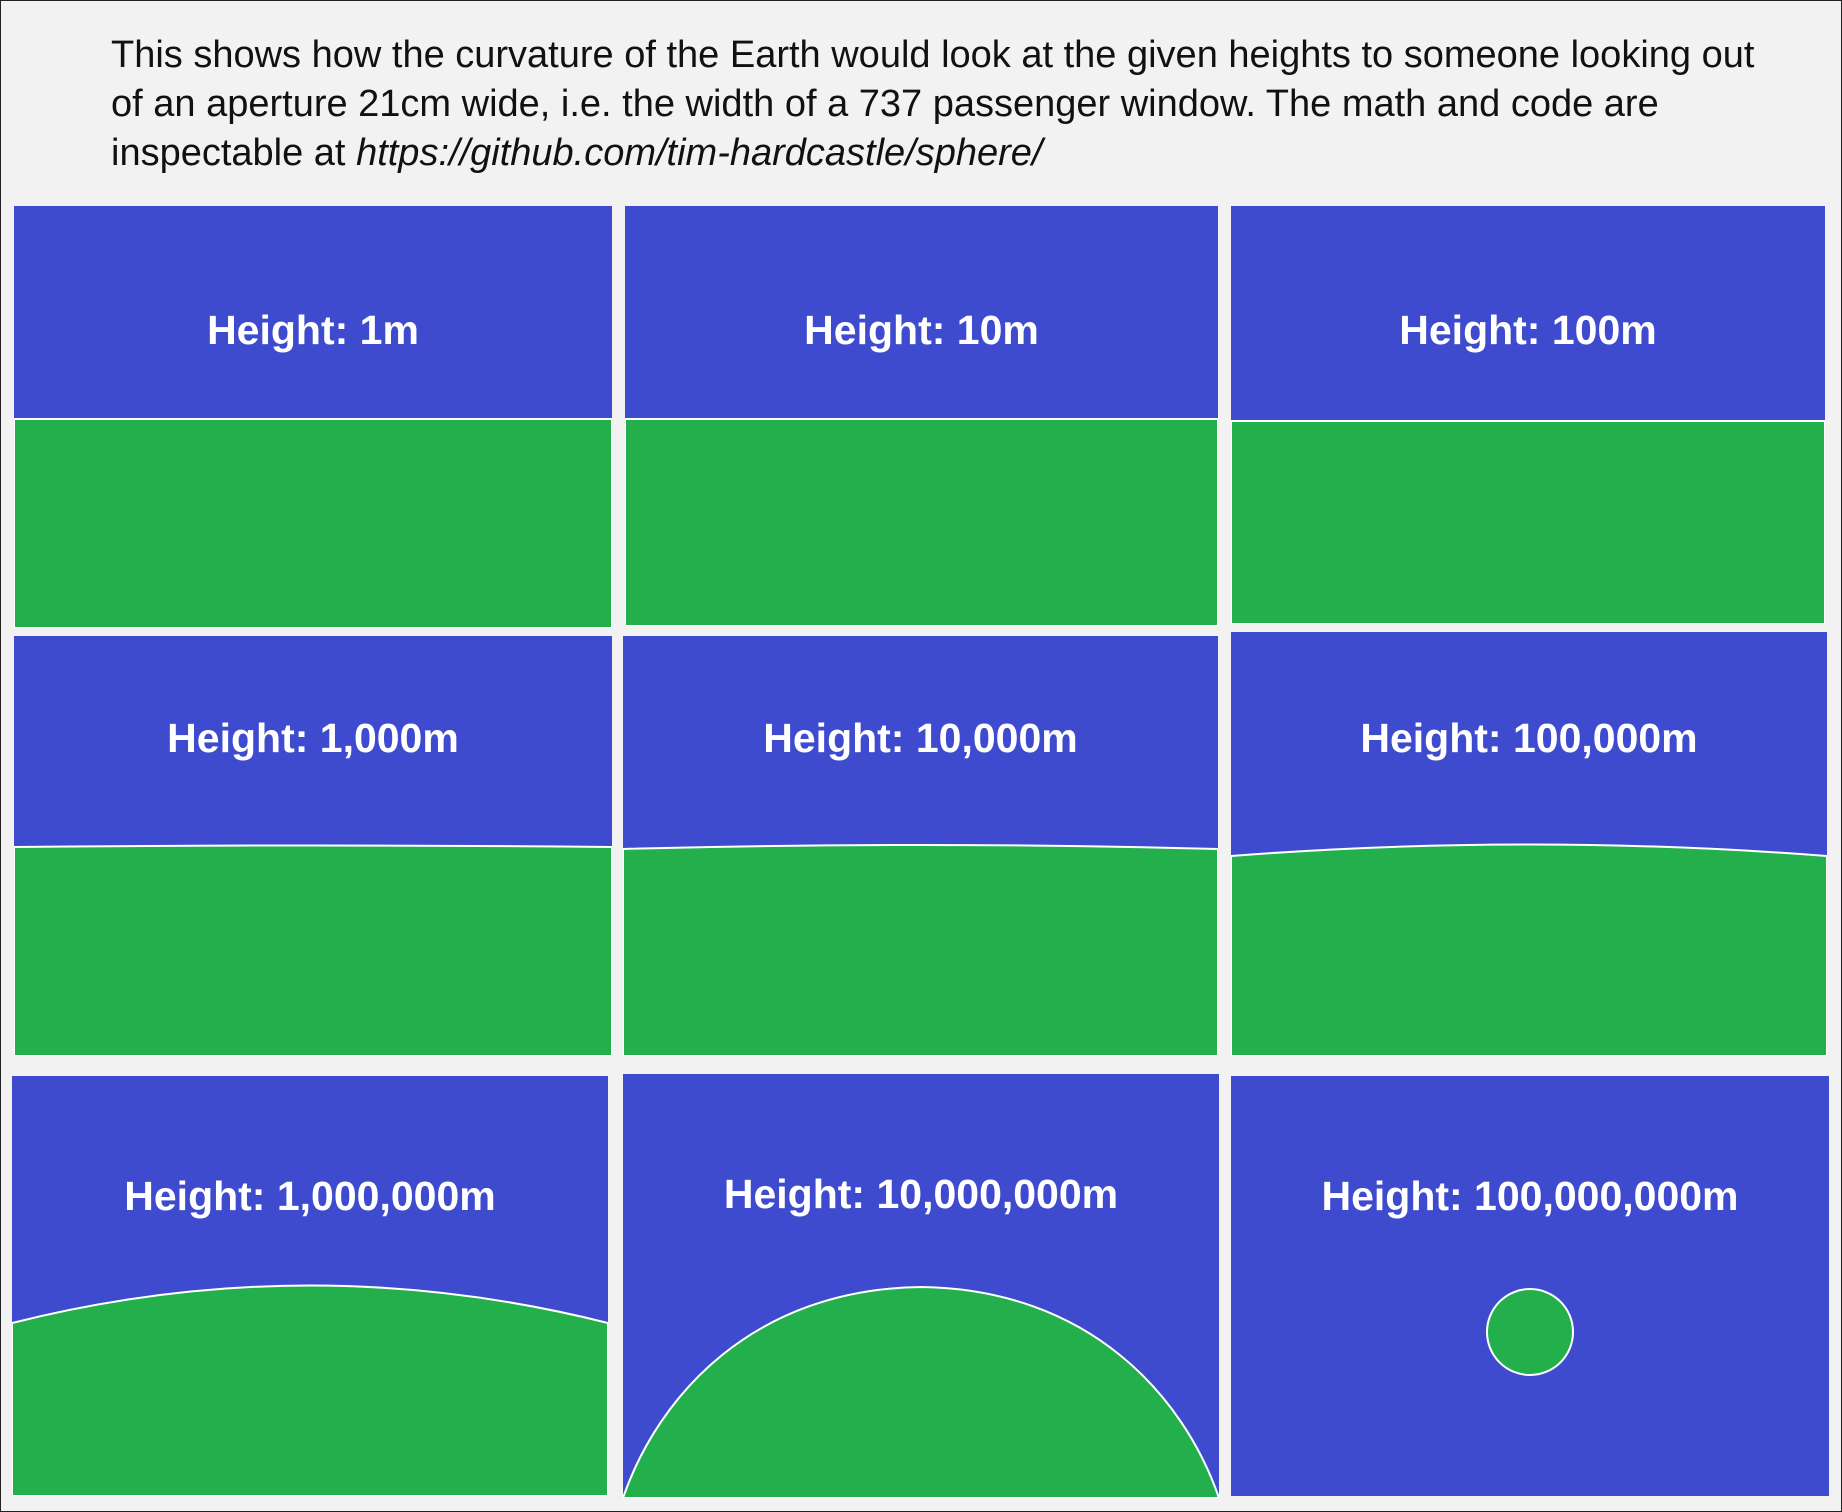  I want to click on panel-height-10000m: Height: 10,000m, so click(920, 846).